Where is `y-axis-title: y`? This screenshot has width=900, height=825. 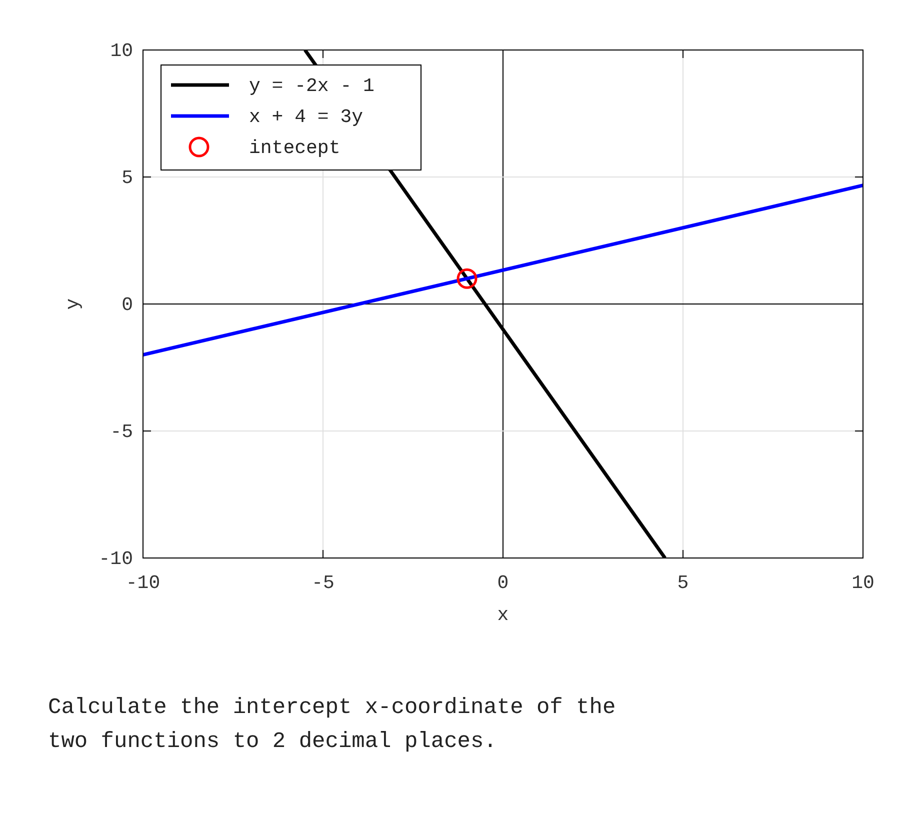
y-axis-title: y is located at coordinates (73, 304).